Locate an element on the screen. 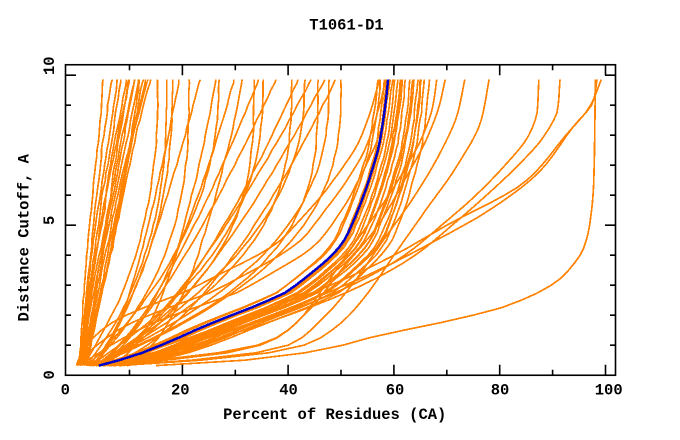 This screenshot has width=680, height=440. svg-text: 10 is located at coordinates (50, 65).